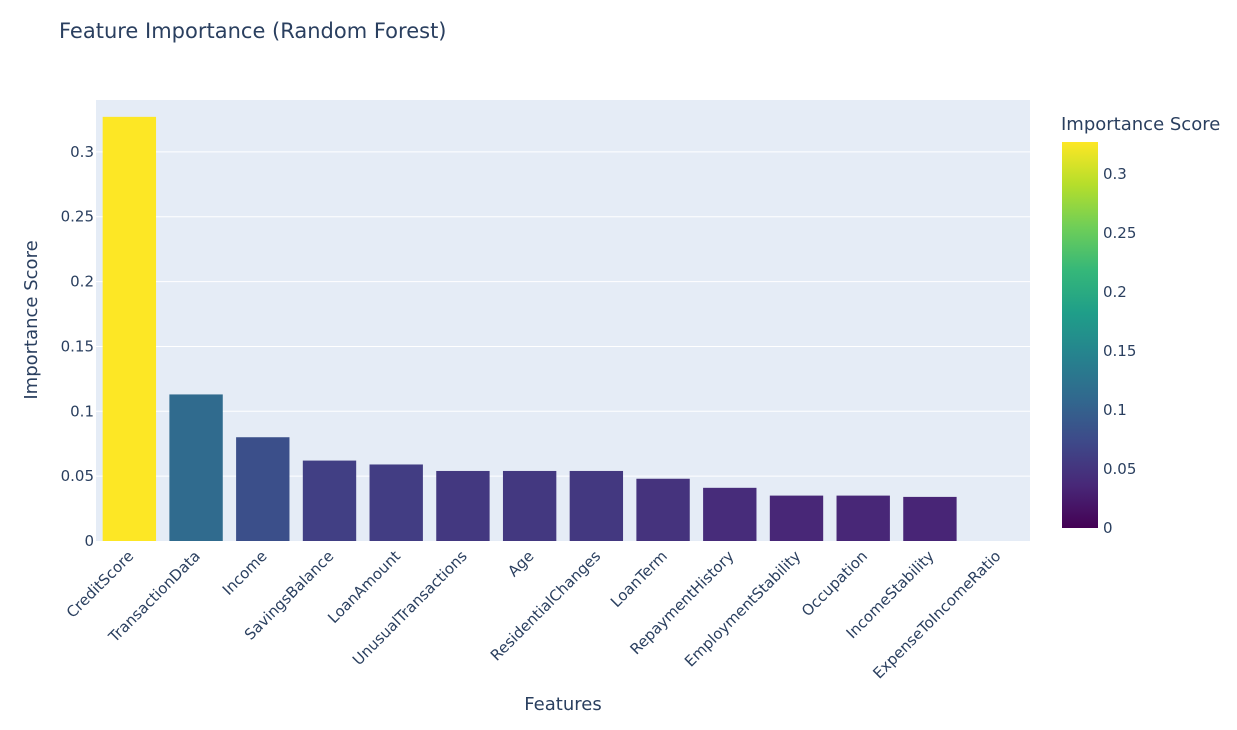  Describe the element at coordinates (31, 319) in the screenshot. I see `y-axis-title: Importance Score` at that location.